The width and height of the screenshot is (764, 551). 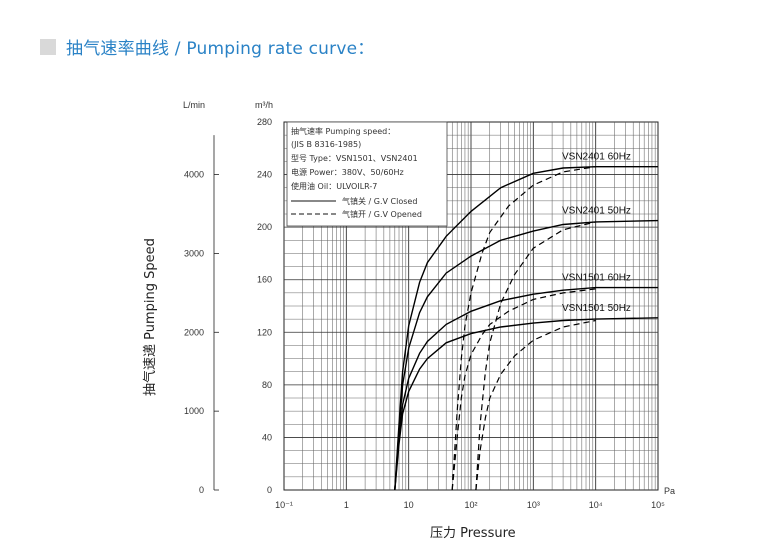 I want to click on y-tick-label: 80, so click(x=267, y=385).